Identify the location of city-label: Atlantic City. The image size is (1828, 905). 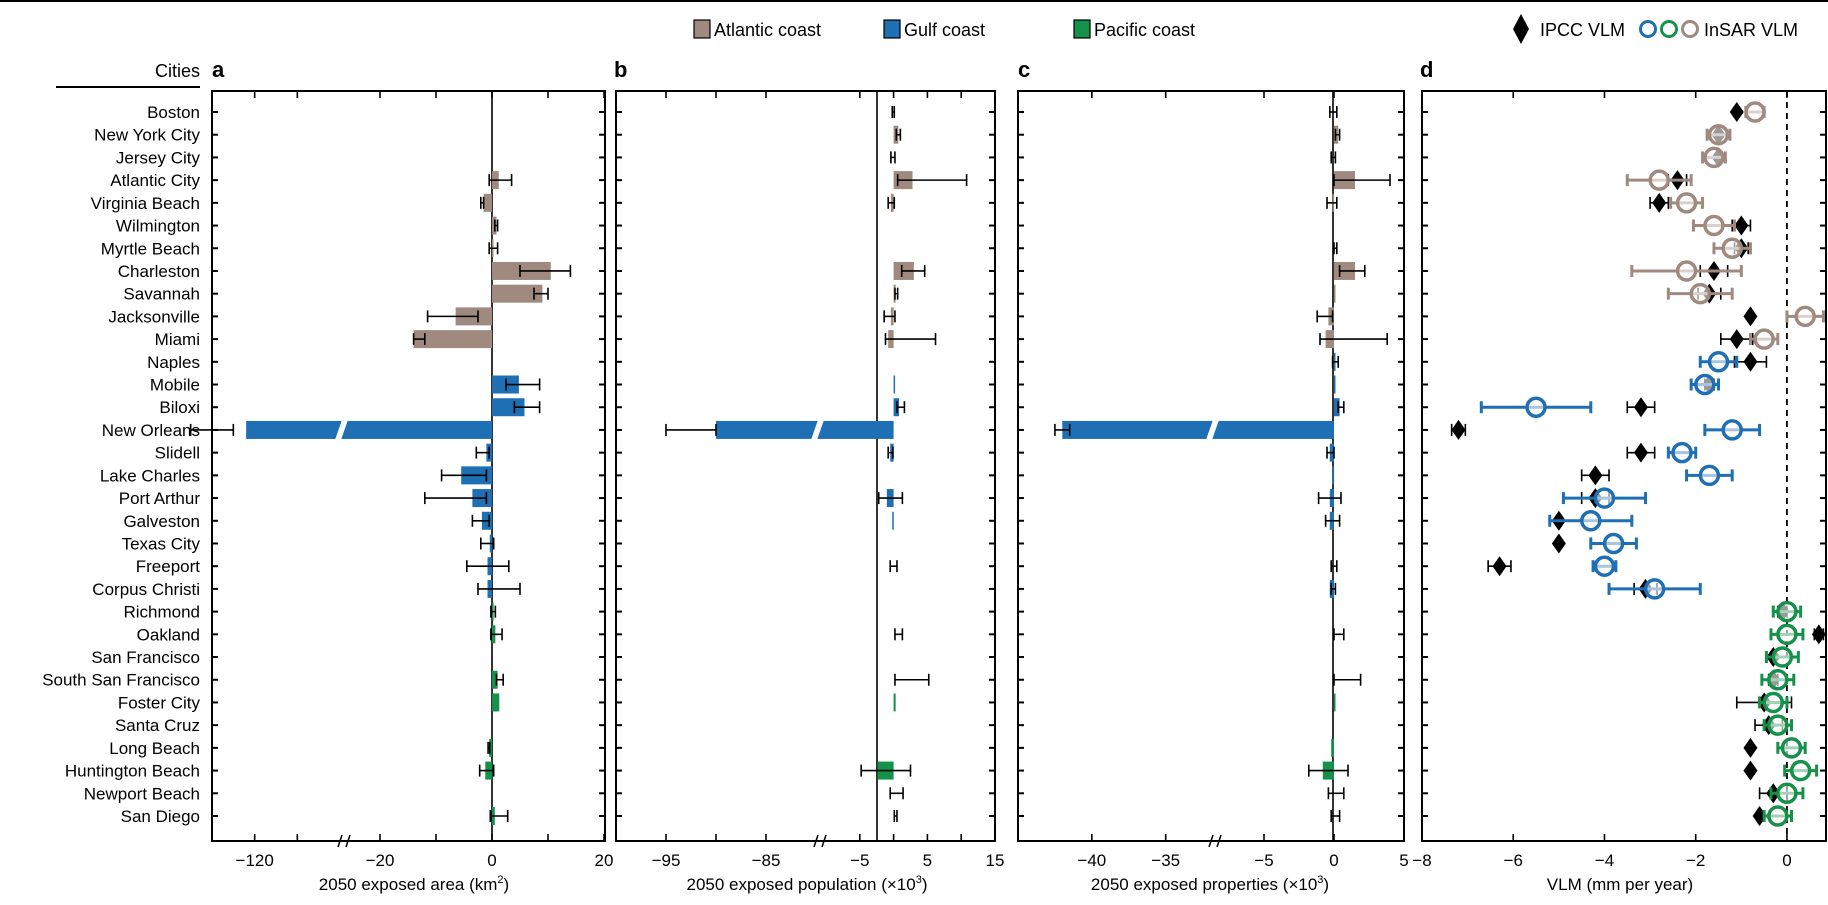
(155, 180).